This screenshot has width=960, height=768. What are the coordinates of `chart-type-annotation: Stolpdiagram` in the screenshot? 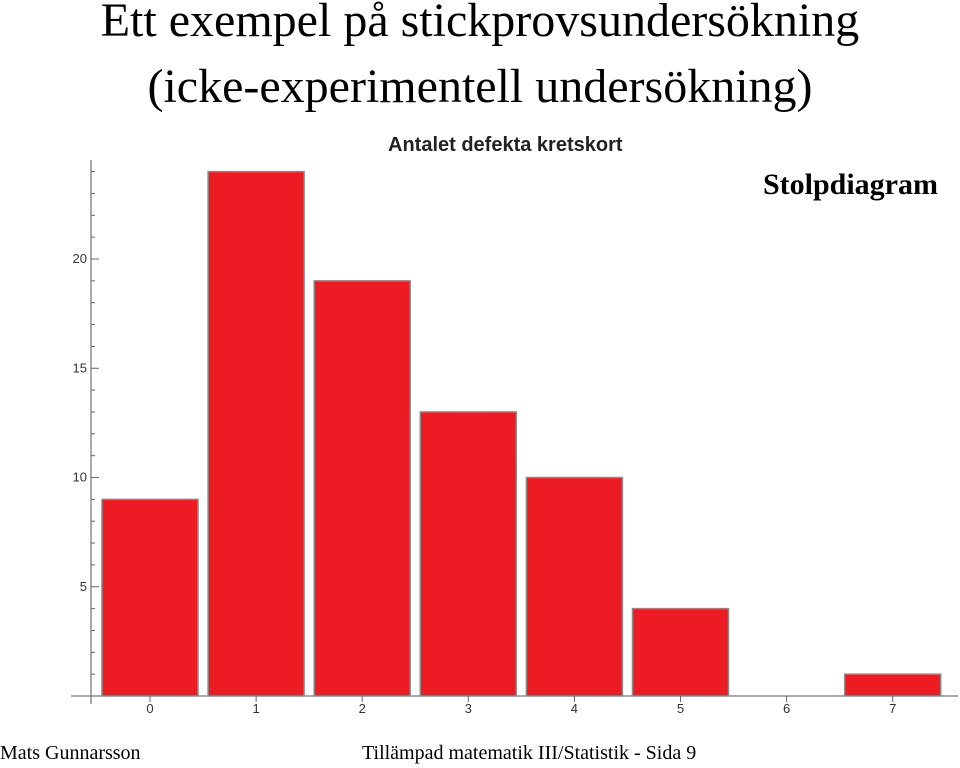 It's located at (850, 184).